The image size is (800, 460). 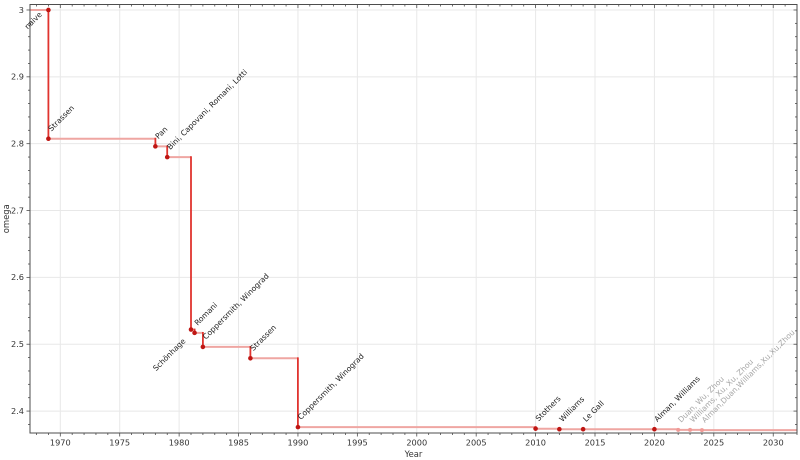 I want to click on annotation-label: Williams, Xu, Xu, Zhou, so click(x=721, y=390).